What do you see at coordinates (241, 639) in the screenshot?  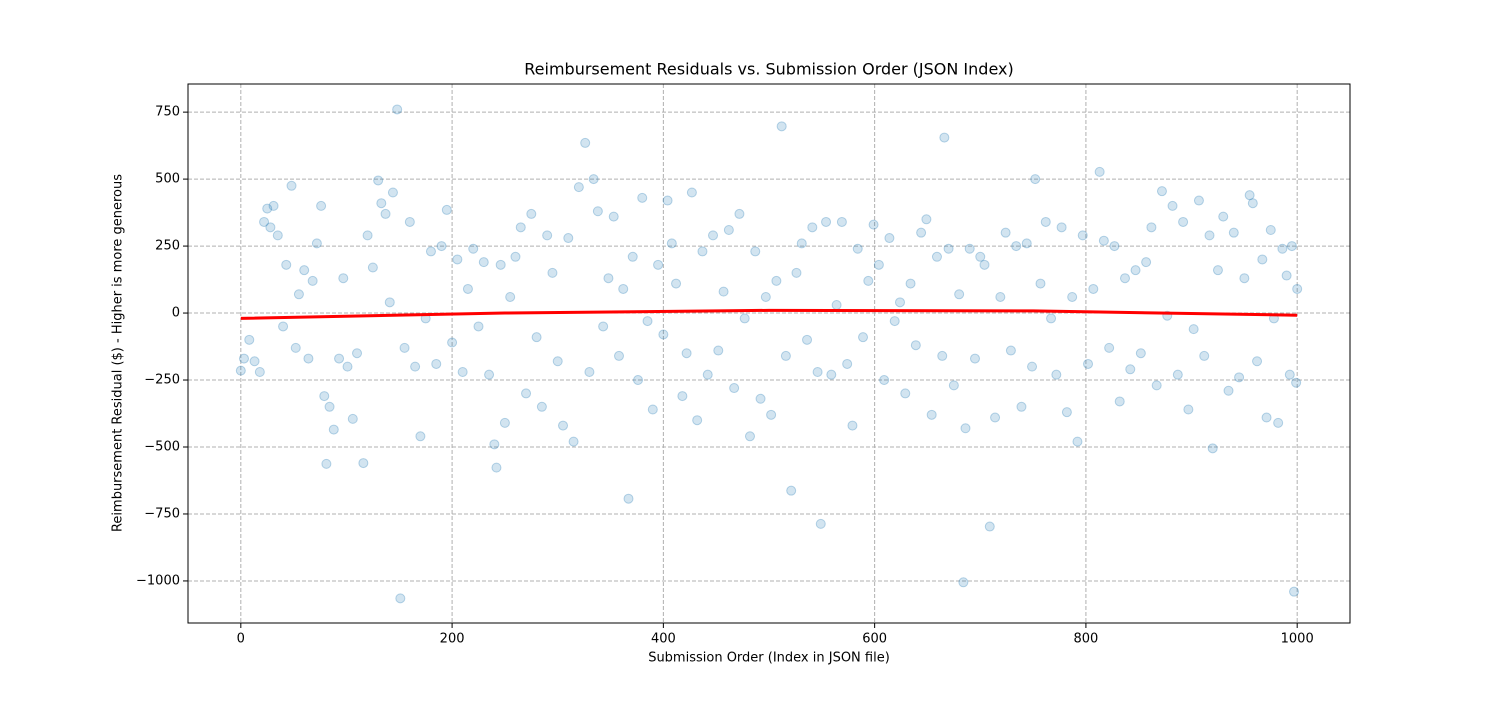 I see `x-tick-label: 0` at bounding box center [241, 639].